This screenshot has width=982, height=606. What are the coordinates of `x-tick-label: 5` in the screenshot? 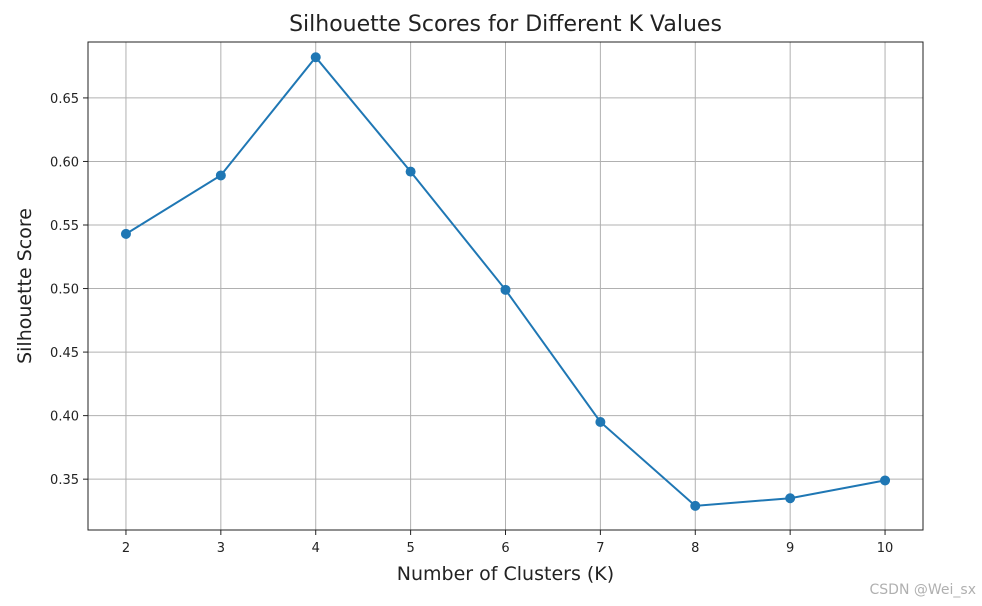 It's located at (410, 548).